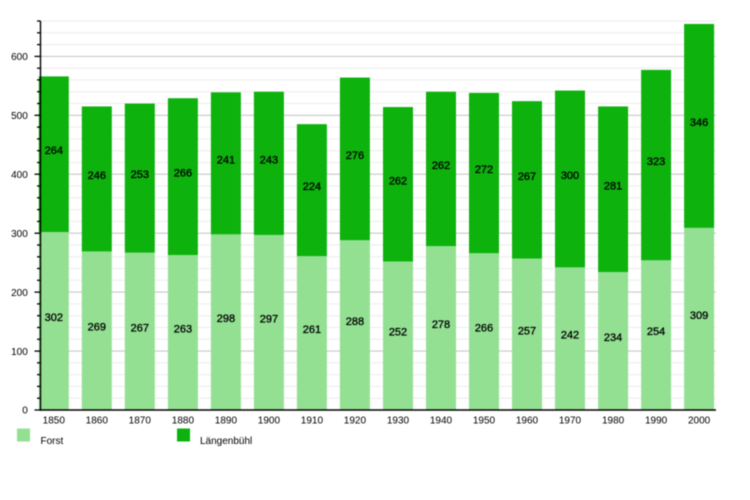  Describe the element at coordinates (226, 441) in the screenshot. I see `svg-text: Längenbühl` at that location.